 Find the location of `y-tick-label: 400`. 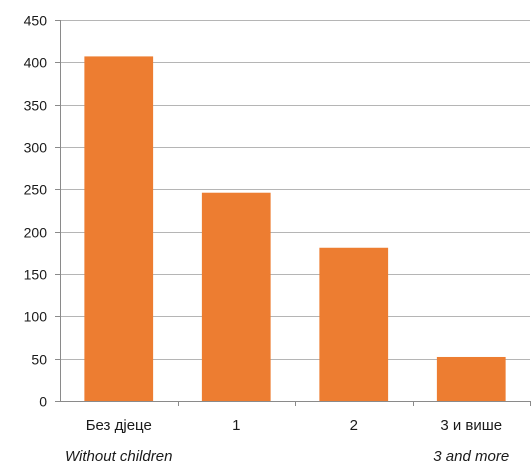

y-tick-label: 400 is located at coordinates (36, 63).